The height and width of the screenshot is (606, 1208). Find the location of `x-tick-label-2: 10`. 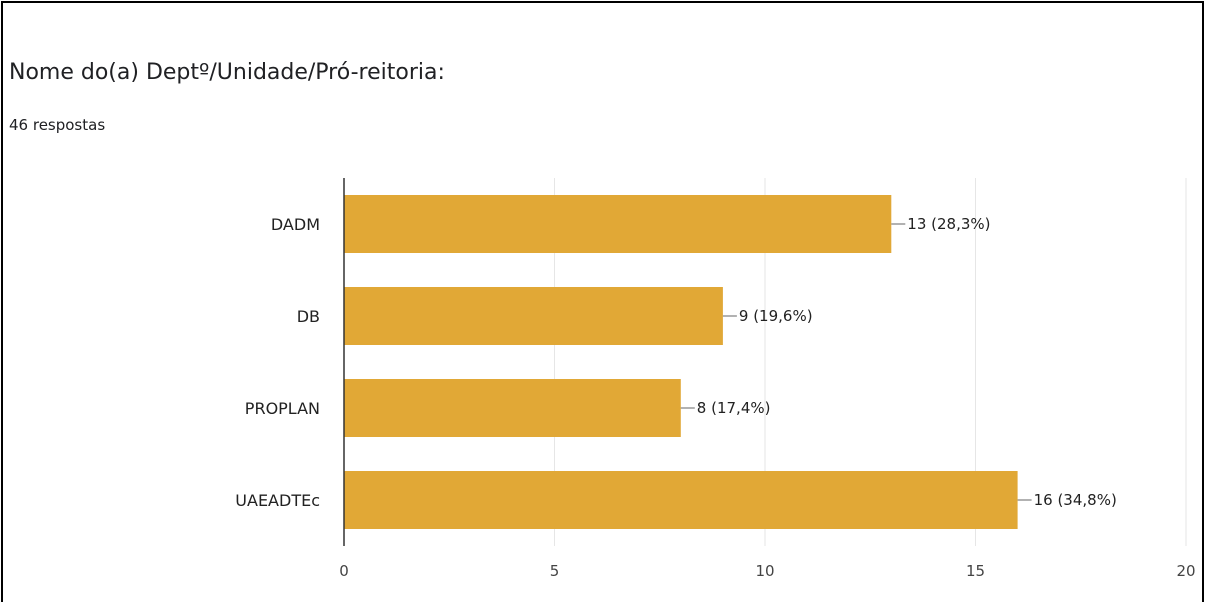

x-tick-label-2: 10 is located at coordinates (764, 571).